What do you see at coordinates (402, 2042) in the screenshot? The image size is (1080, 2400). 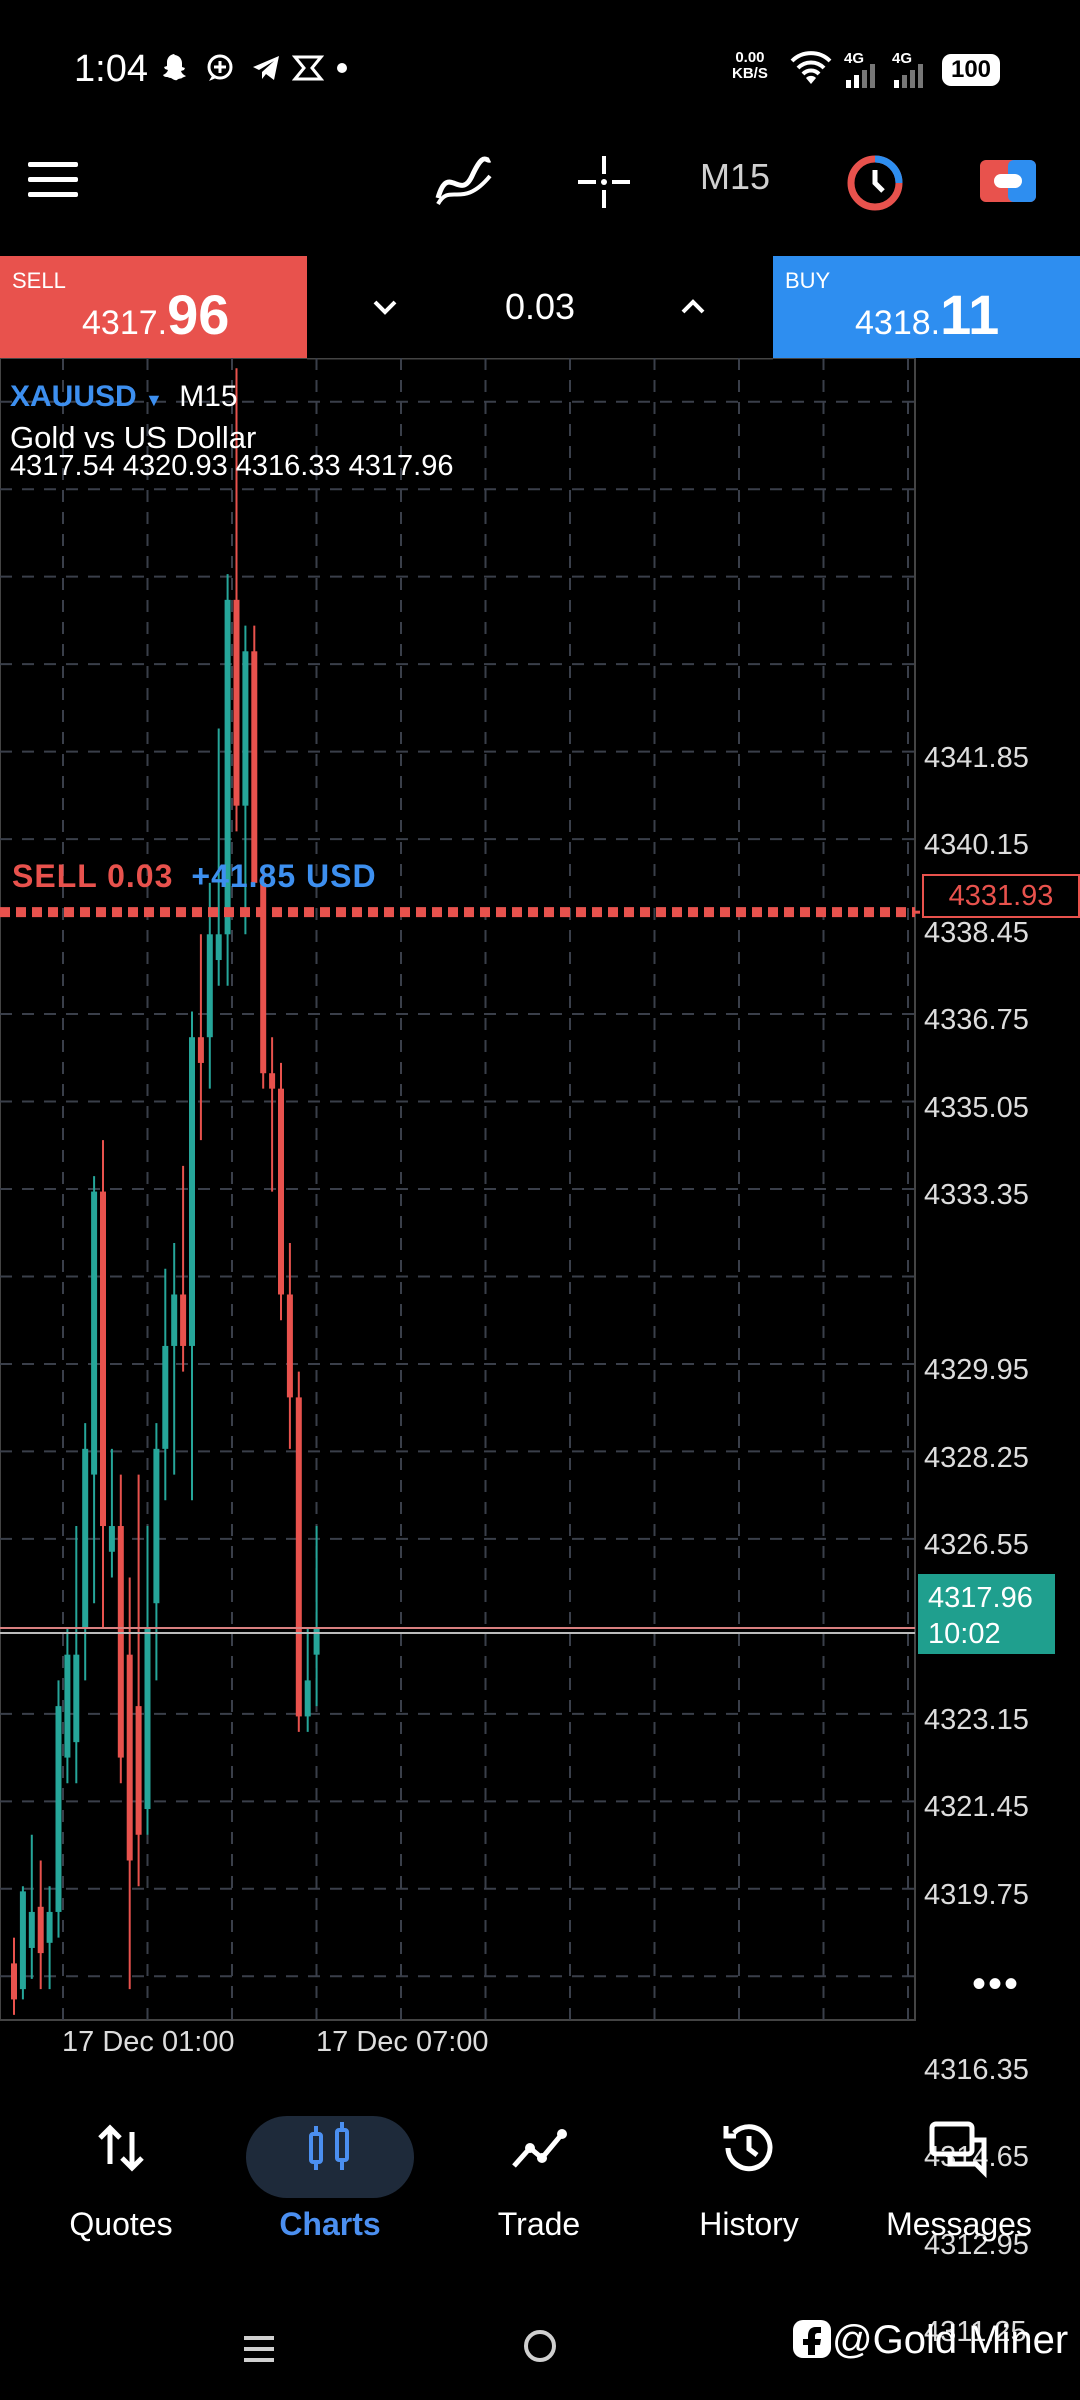 I see `time-axis-label: 17 Dec 07:00` at bounding box center [402, 2042].